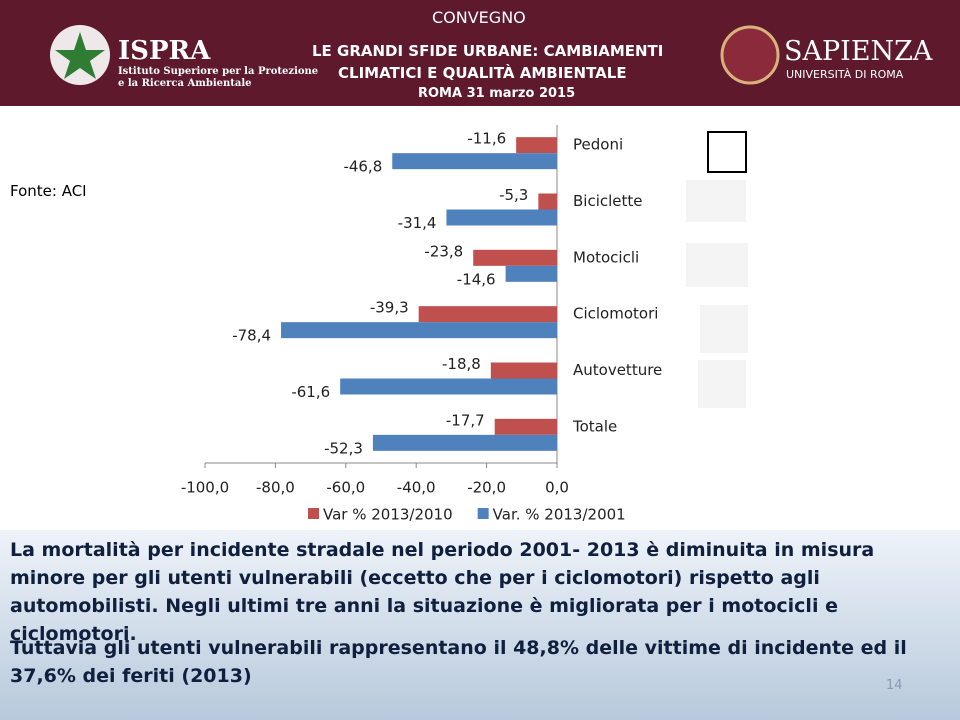 The width and height of the screenshot is (960, 720). What do you see at coordinates (615, 314) in the screenshot?
I see `category-label: Ciclomotori` at bounding box center [615, 314].